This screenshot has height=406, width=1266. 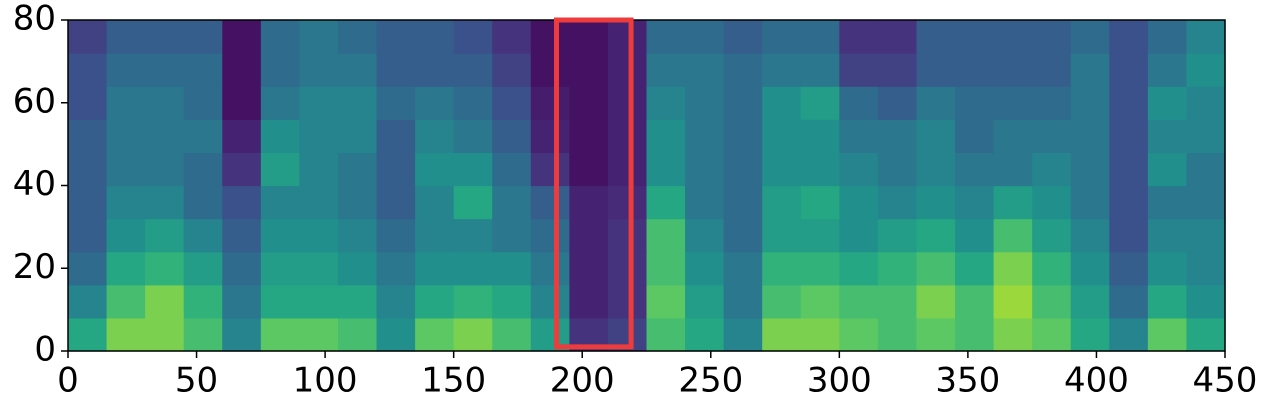 What do you see at coordinates (1096, 381) in the screenshot?
I see `x-tick-label: 400` at bounding box center [1096, 381].